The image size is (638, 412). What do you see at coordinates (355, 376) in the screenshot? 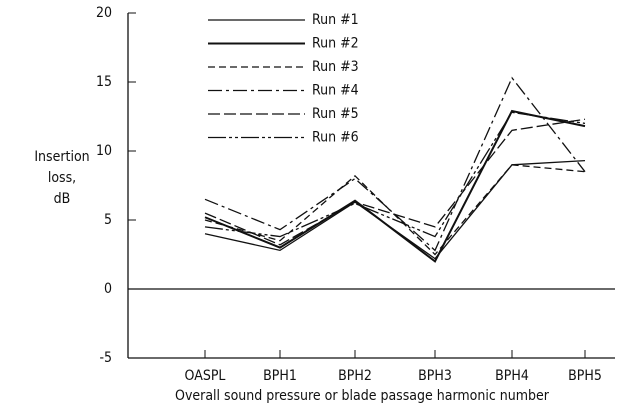
I see `x-tick-label: BPH2` at bounding box center [355, 376].